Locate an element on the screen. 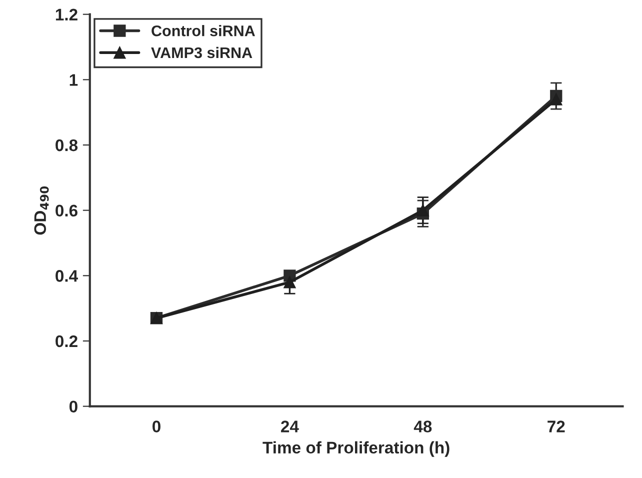 This screenshot has width=642, height=478. y-tick-label: 1.2 is located at coordinates (67, 14).